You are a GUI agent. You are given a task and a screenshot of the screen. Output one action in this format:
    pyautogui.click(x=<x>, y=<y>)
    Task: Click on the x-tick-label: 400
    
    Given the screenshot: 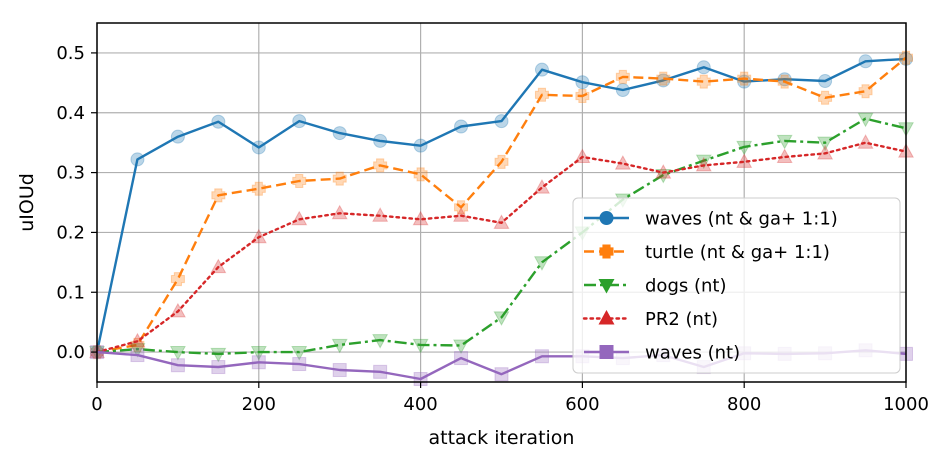 What is the action you would take?
    pyautogui.click(x=420, y=404)
    